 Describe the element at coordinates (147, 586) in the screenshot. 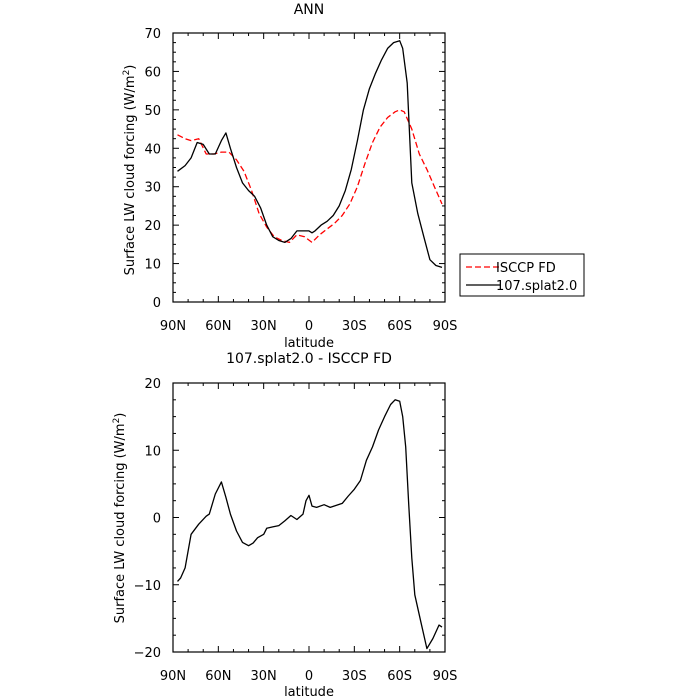

I see `bottom-y-tick-label: −10` at that location.